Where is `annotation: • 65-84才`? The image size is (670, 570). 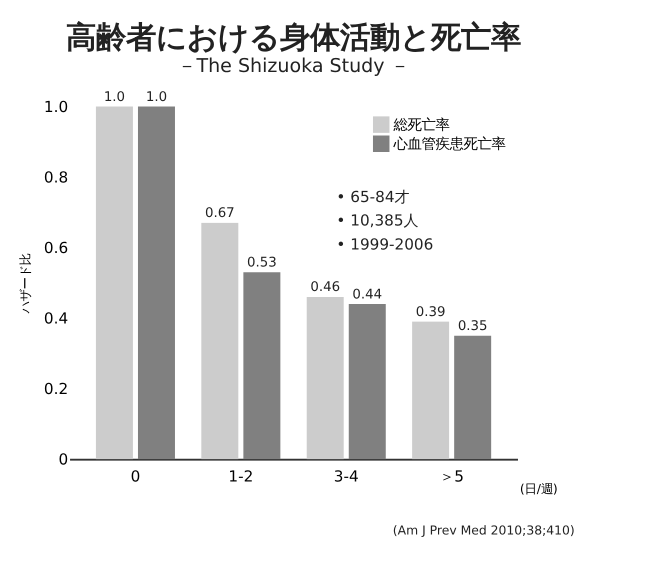 annotation: • 65-84才 is located at coordinates (373, 197).